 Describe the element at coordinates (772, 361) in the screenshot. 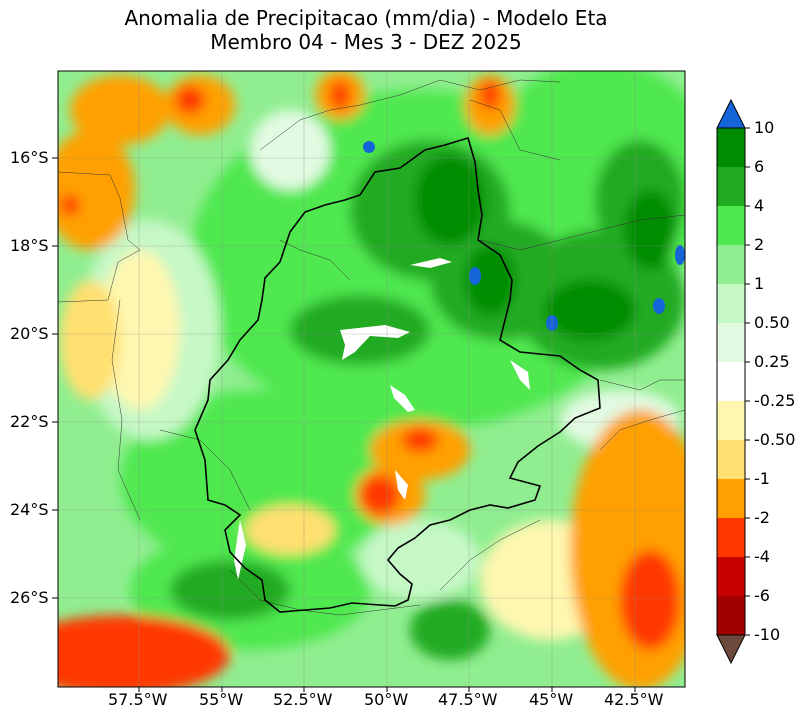

I see `colorbar-label: 0.25` at that location.